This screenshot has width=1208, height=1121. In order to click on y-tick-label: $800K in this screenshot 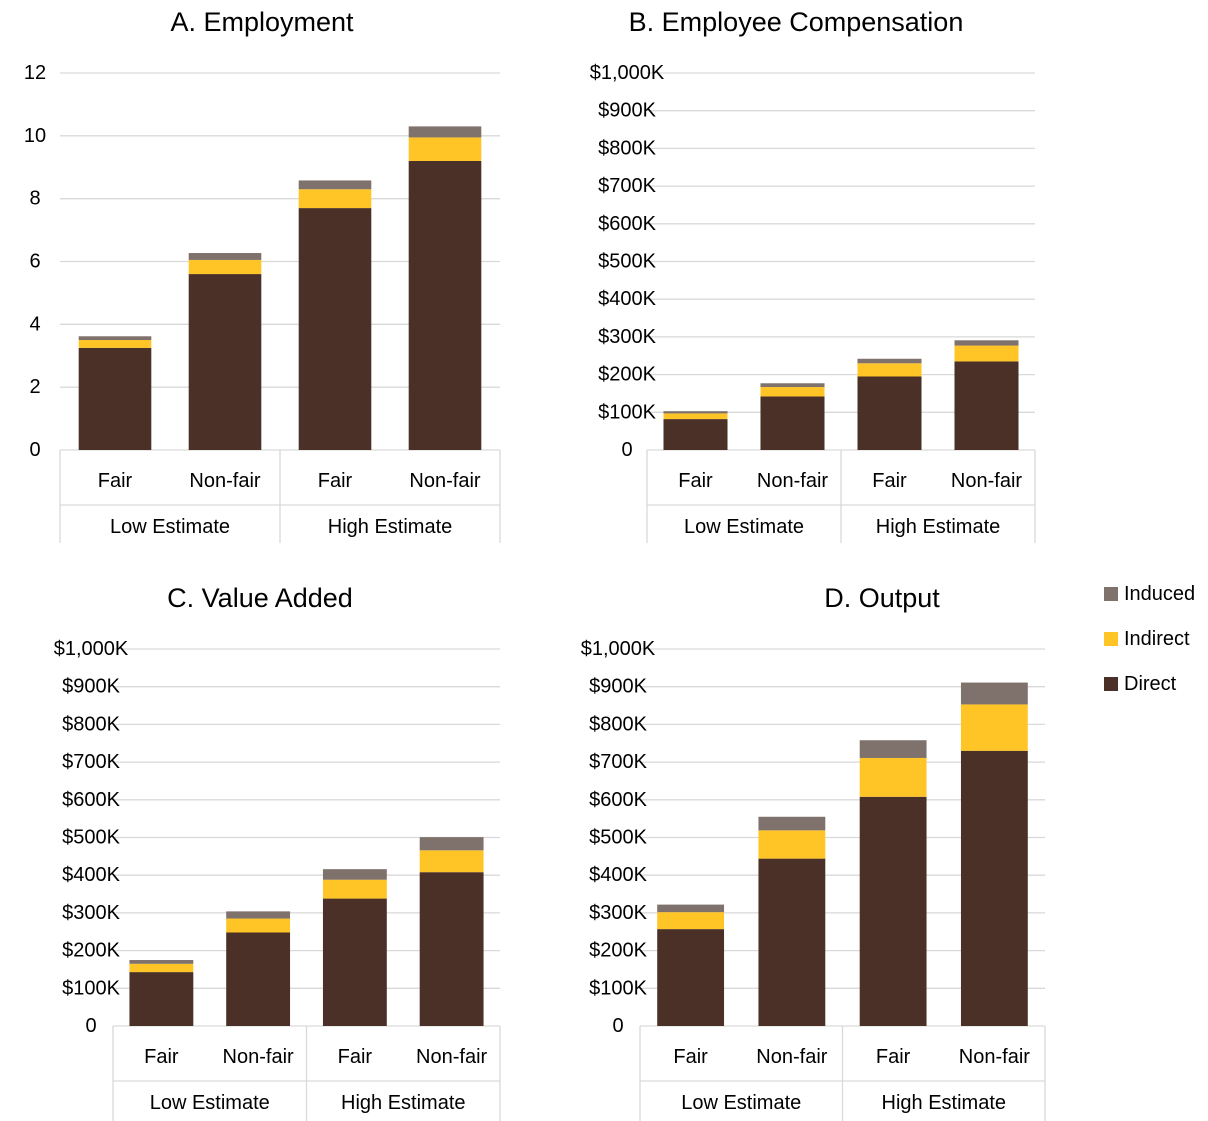, I will do `click(618, 724)`.